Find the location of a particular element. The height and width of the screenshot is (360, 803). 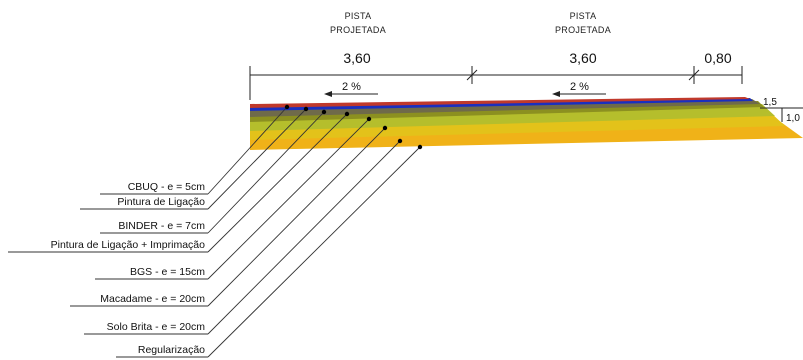

layer-label: Macadame - e = 20cm is located at coordinates (152, 299).